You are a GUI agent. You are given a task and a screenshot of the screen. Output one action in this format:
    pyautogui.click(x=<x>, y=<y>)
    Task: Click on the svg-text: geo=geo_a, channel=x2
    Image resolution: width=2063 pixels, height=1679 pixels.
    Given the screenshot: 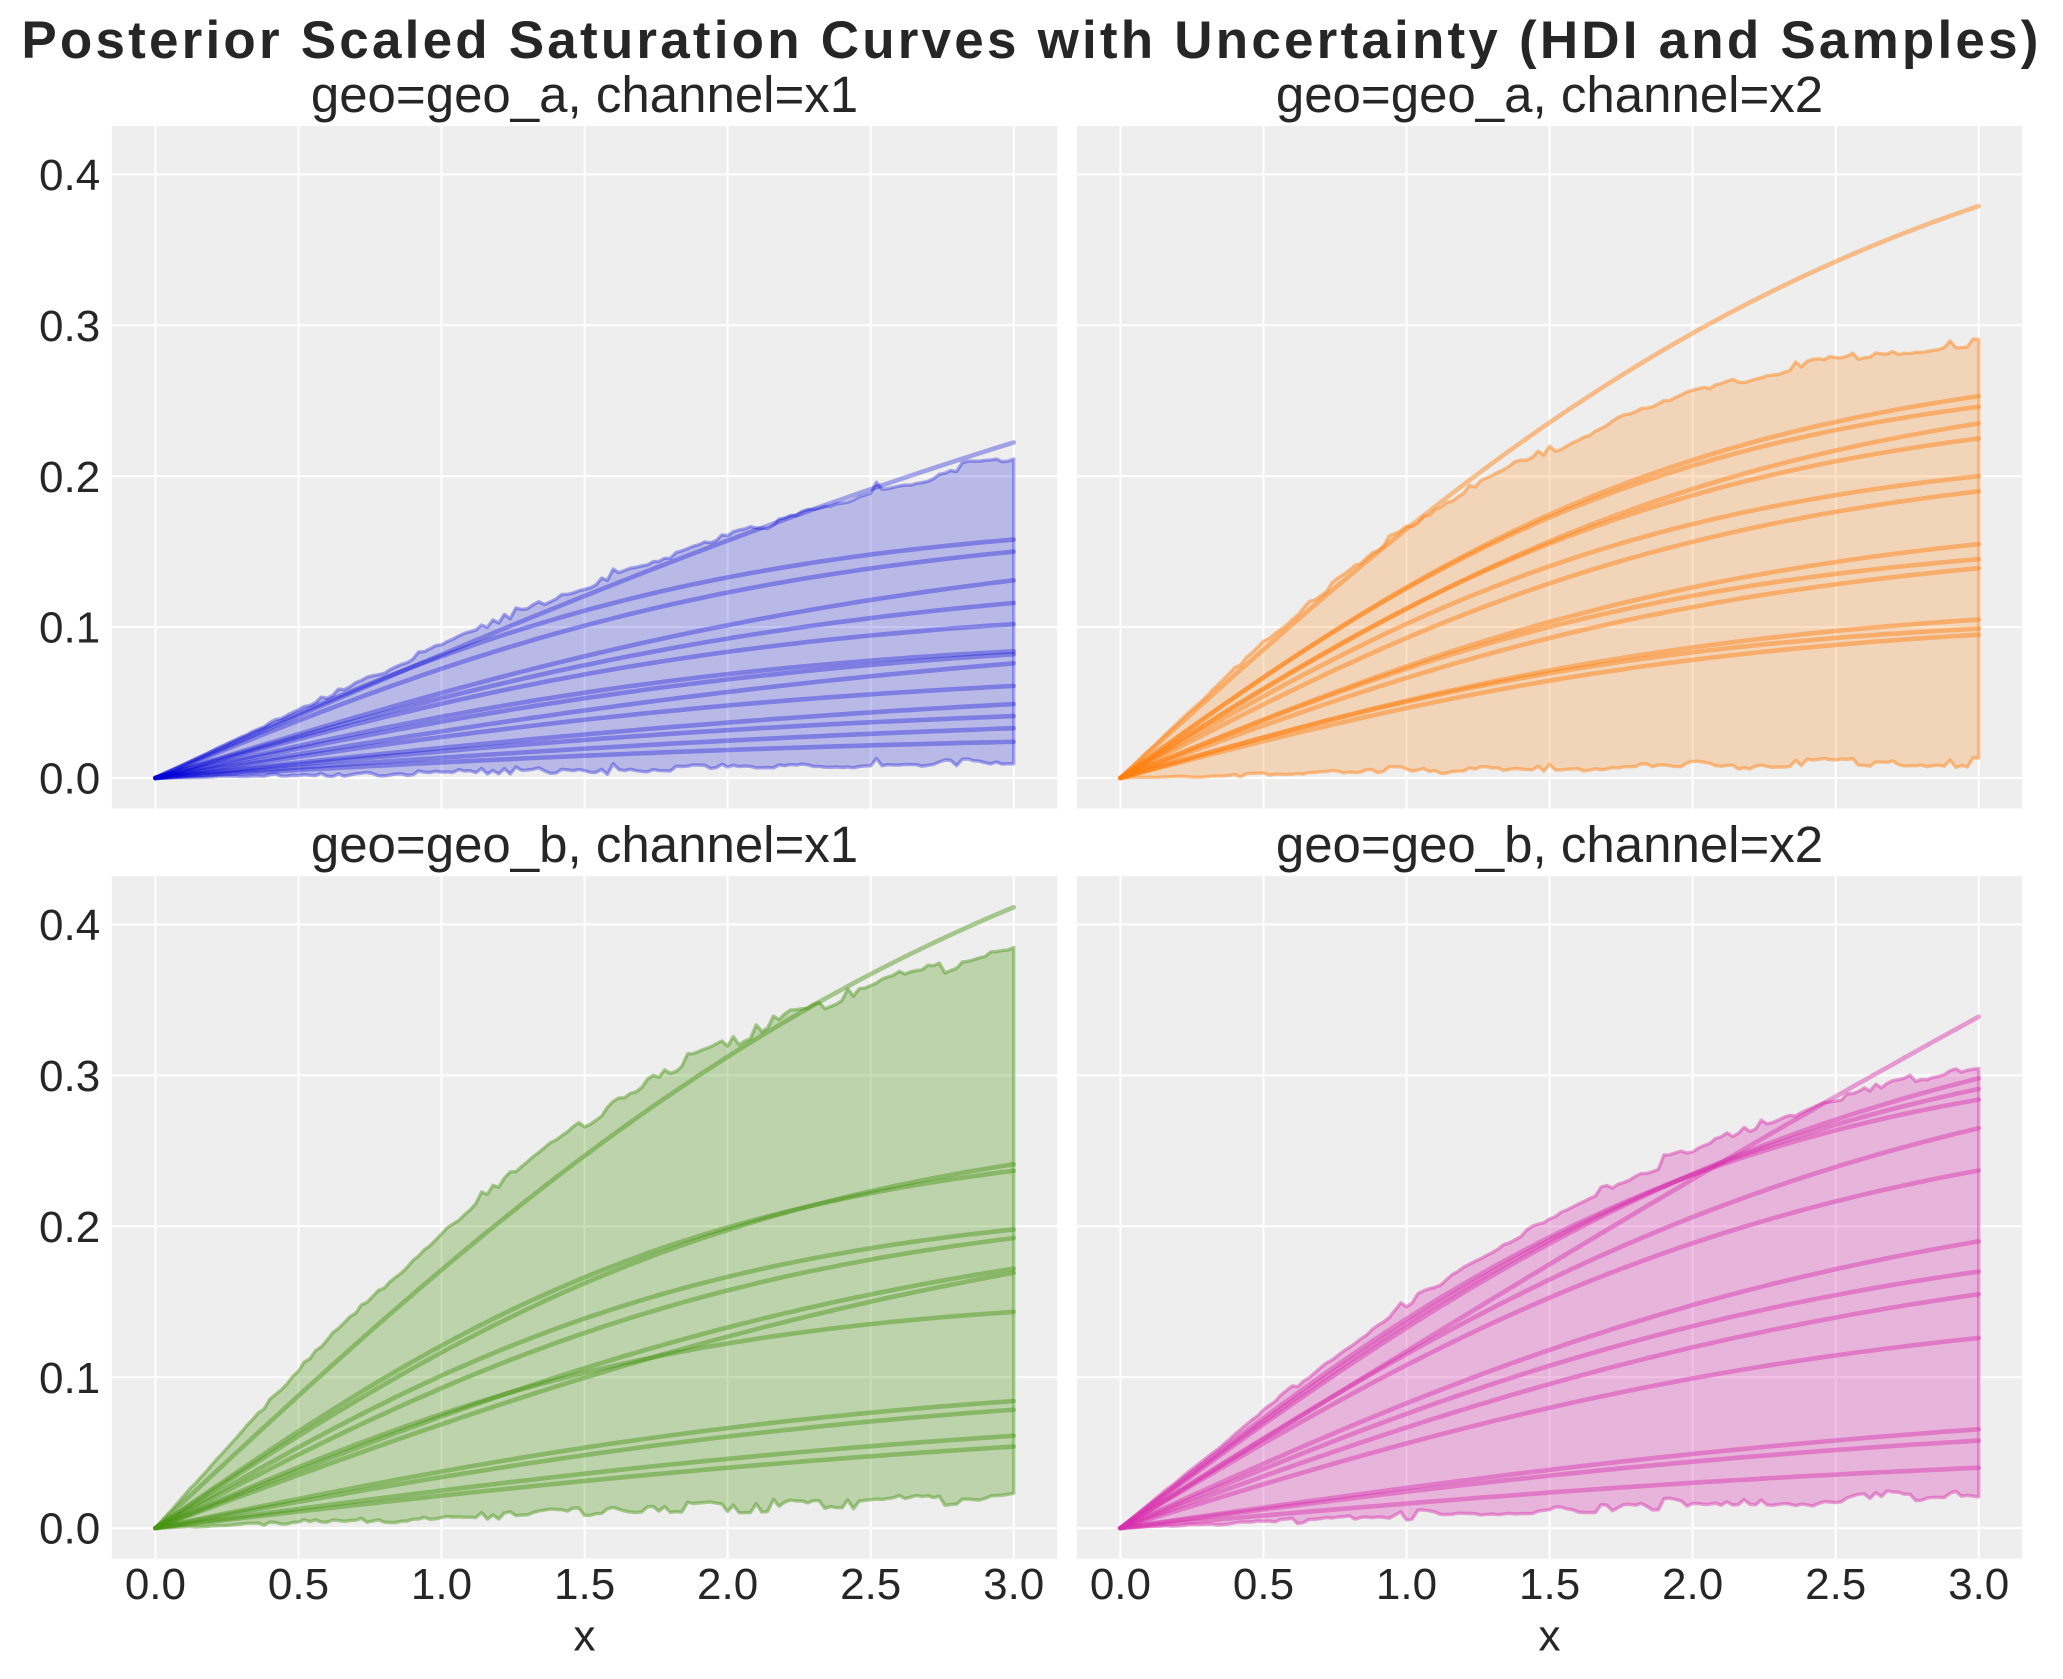 What is the action you would take?
    pyautogui.click(x=1549, y=94)
    